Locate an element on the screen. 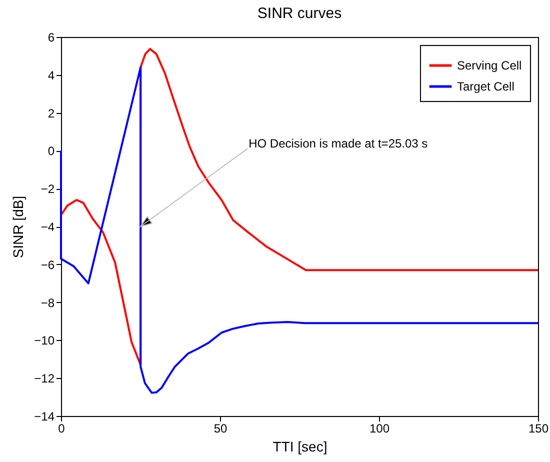 The width and height of the screenshot is (550, 462). legend-label: Target Cell is located at coordinates (485, 87).